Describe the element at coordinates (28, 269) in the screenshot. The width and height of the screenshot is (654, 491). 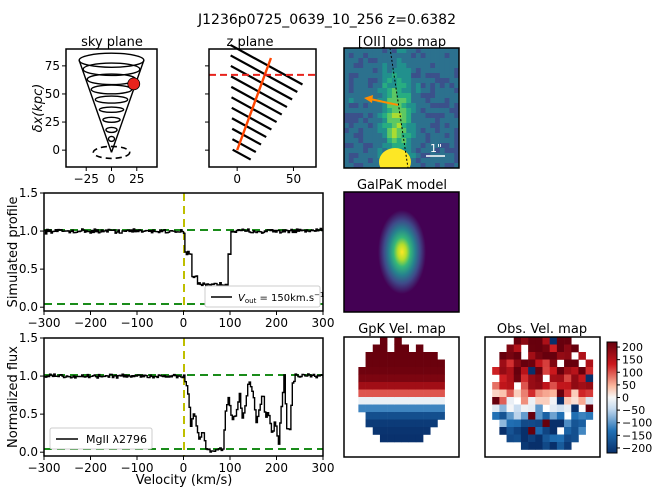
I see `y-tick-label: 0.5` at that location.